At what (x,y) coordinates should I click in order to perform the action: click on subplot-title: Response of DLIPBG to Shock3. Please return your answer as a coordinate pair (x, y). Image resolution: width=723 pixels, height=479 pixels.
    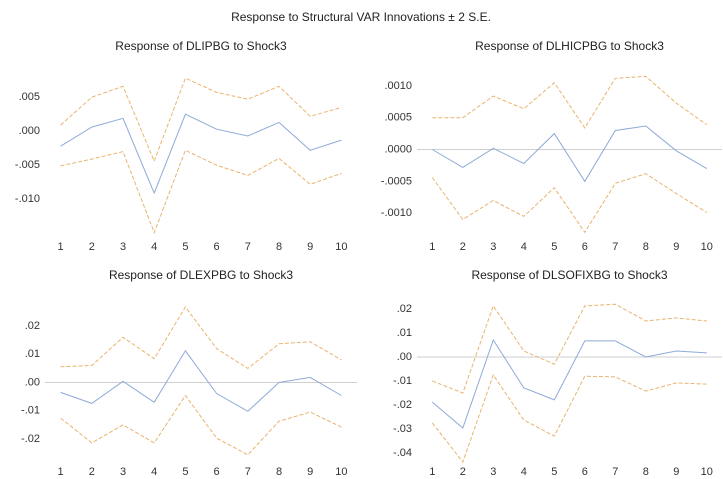
    Looking at the image, I should click on (201, 46).